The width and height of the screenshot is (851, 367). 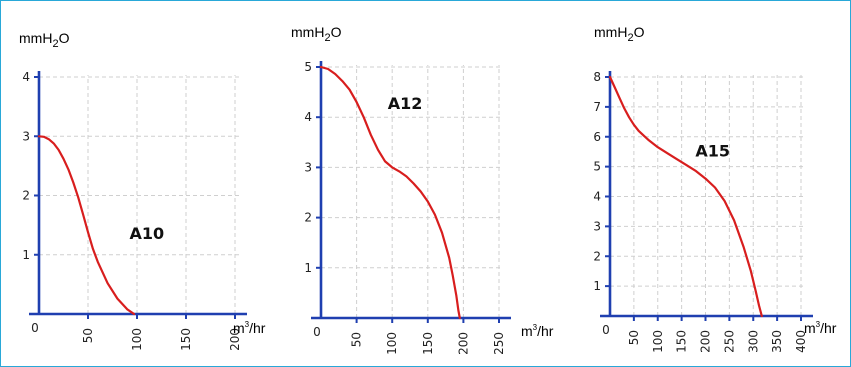 I want to click on series-line-a15, so click(x=685, y=196).